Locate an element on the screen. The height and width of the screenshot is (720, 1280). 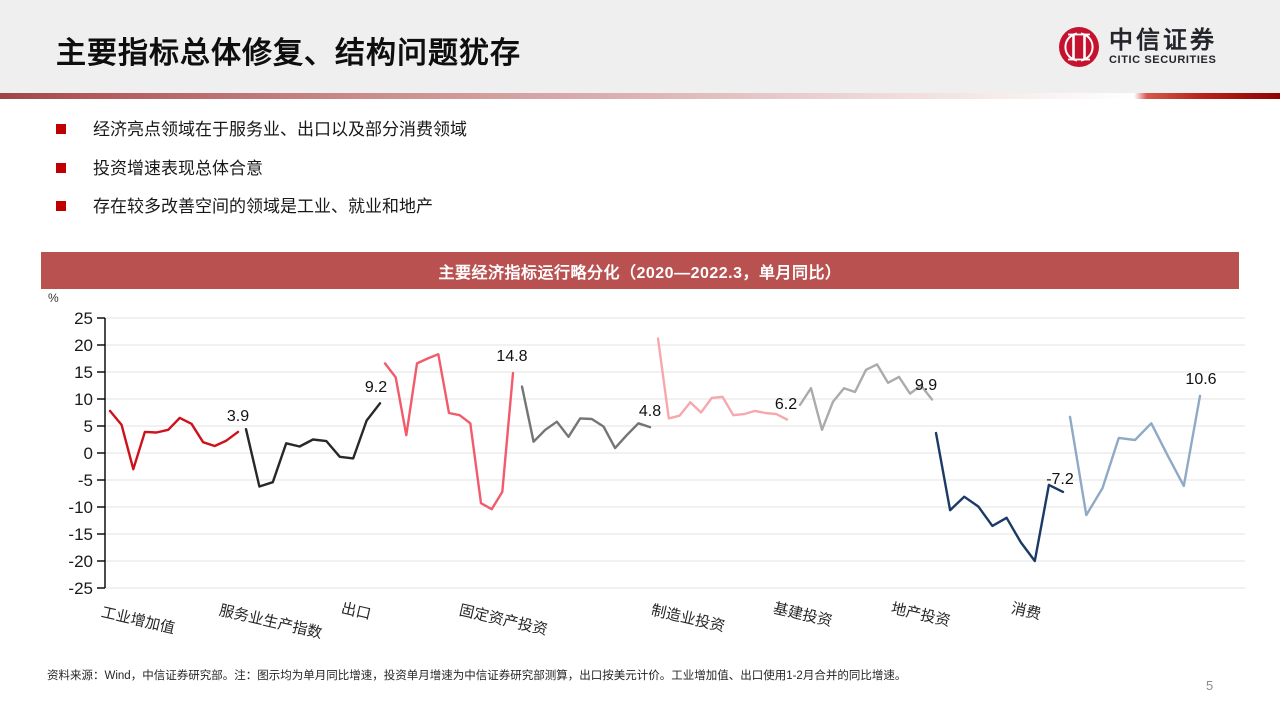
bullet-text: 投资增速表现总体合意 is located at coordinates (178, 168).